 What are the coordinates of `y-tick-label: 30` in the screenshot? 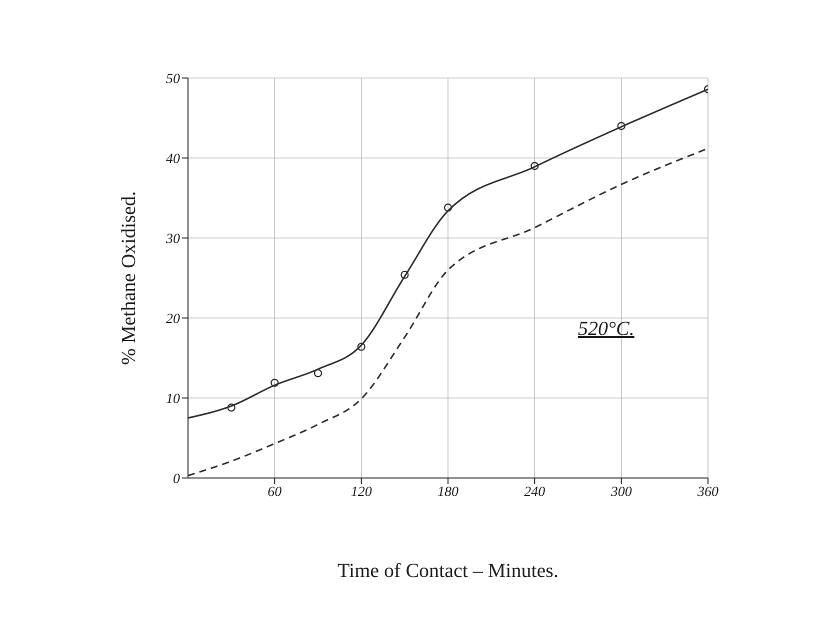 It's located at (172, 239).